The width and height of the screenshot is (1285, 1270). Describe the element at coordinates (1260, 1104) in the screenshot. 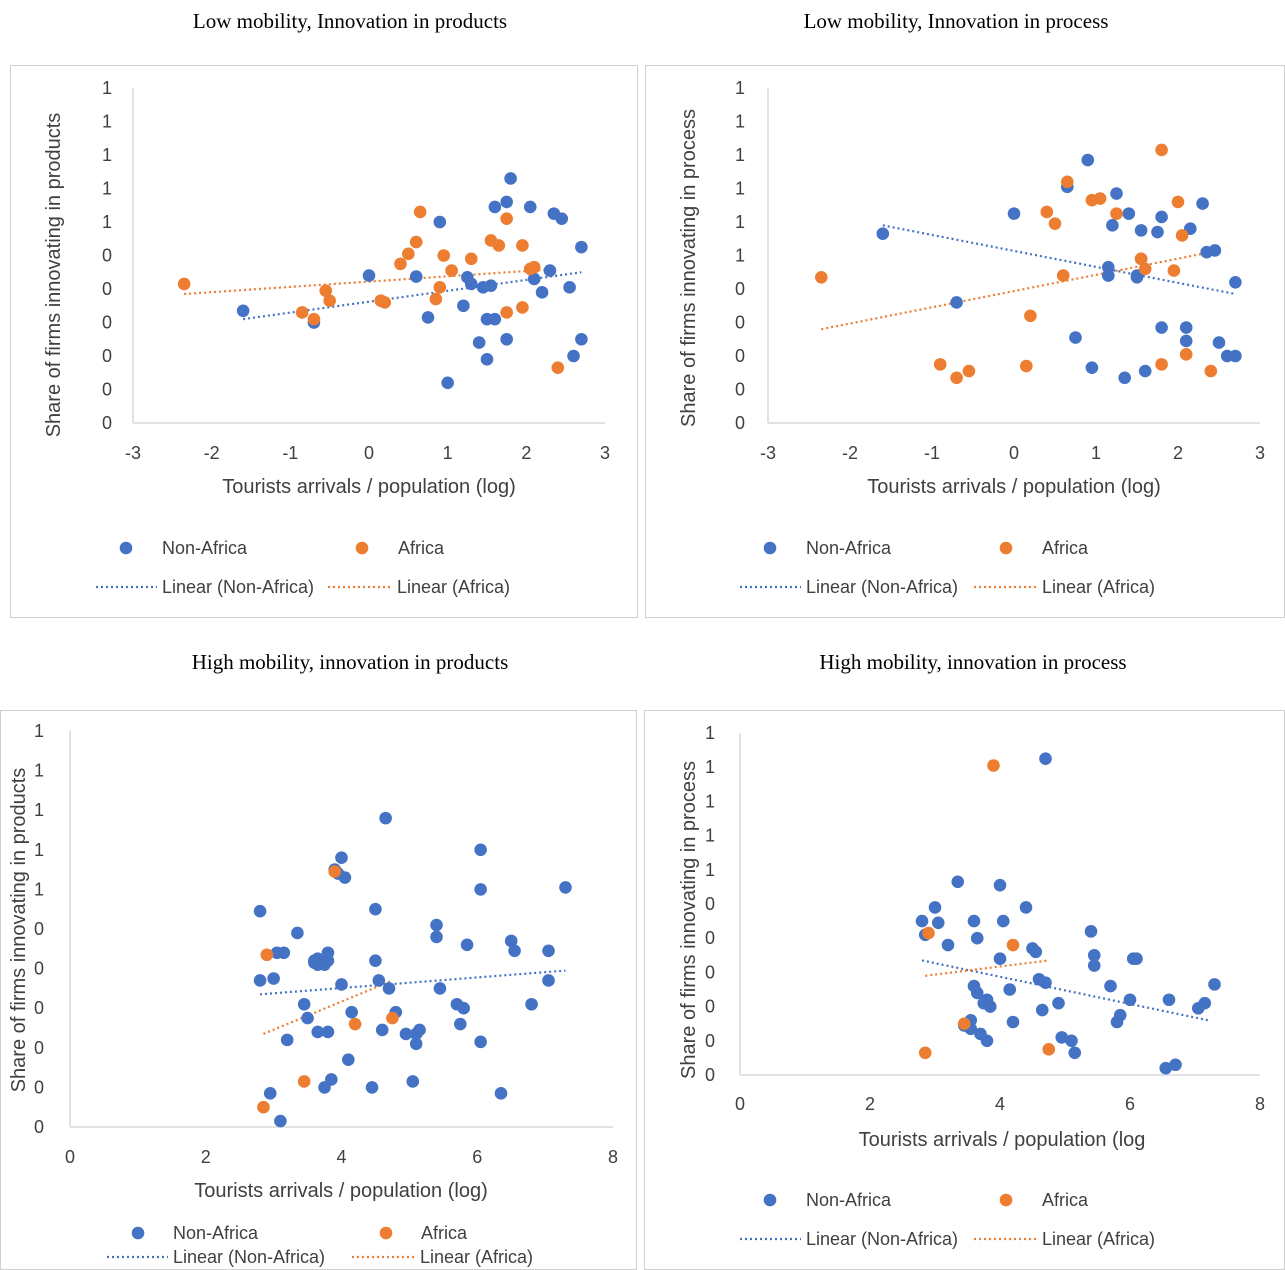

I see `x-tick-label: 8` at that location.